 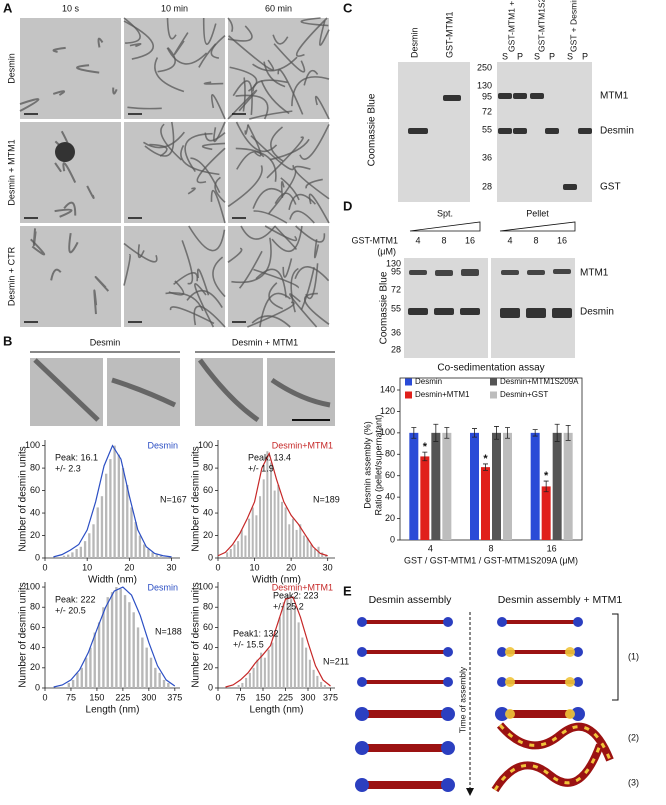 I want to click on y-tick-label: 80, so click(x=35, y=607).